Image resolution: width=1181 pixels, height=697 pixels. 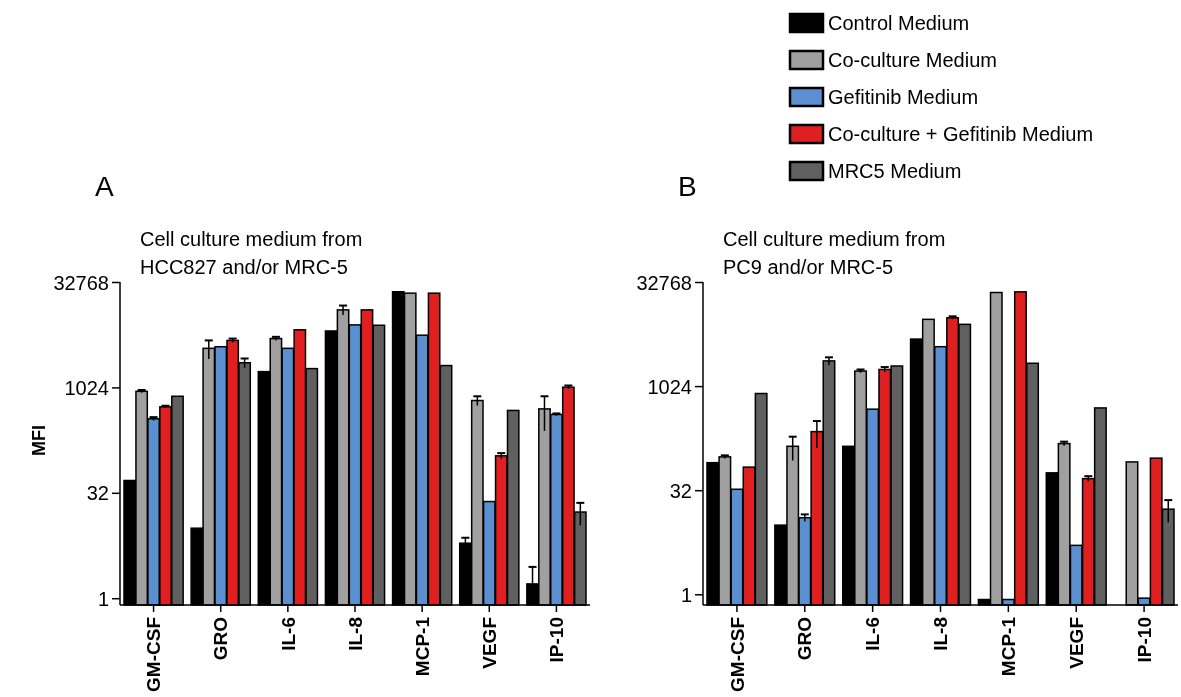 I want to click on text: B, so click(x=687, y=186).